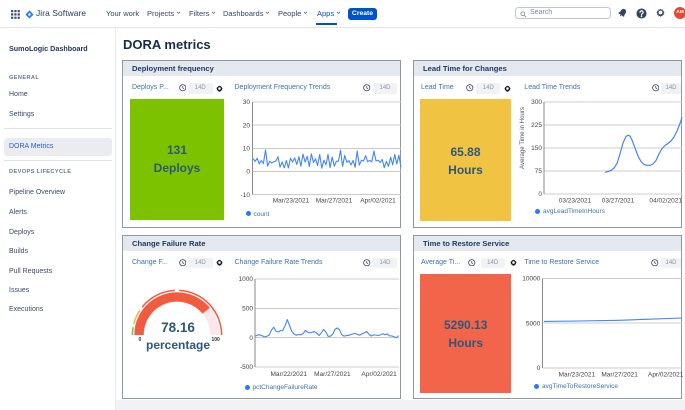 The height and width of the screenshot is (410, 685). What do you see at coordinates (536, 102) in the screenshot?
I see `svg-text: 300` at bounding box center [536, 102].